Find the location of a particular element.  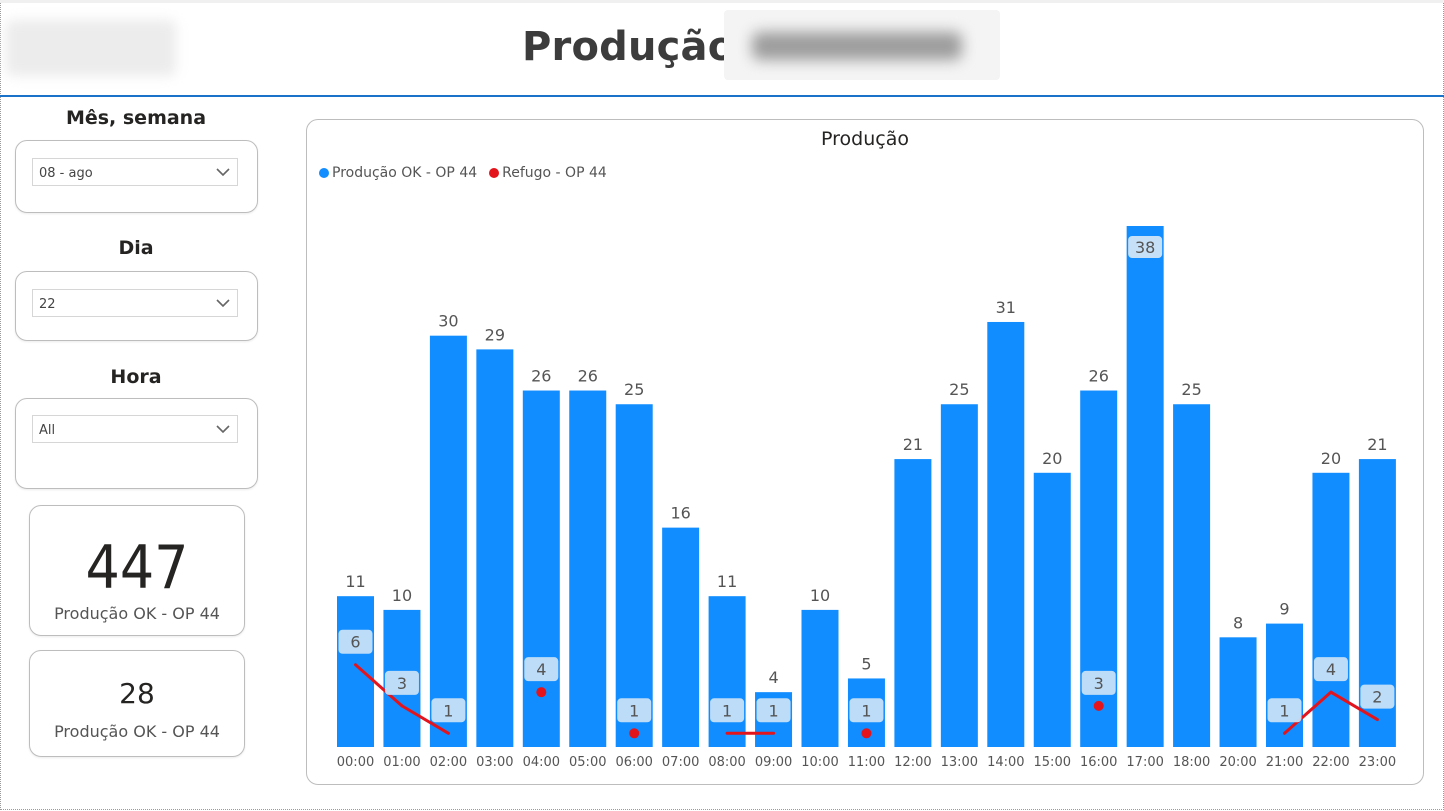

x-tick-label: 20:00 is located at coordinates (1237, 762).